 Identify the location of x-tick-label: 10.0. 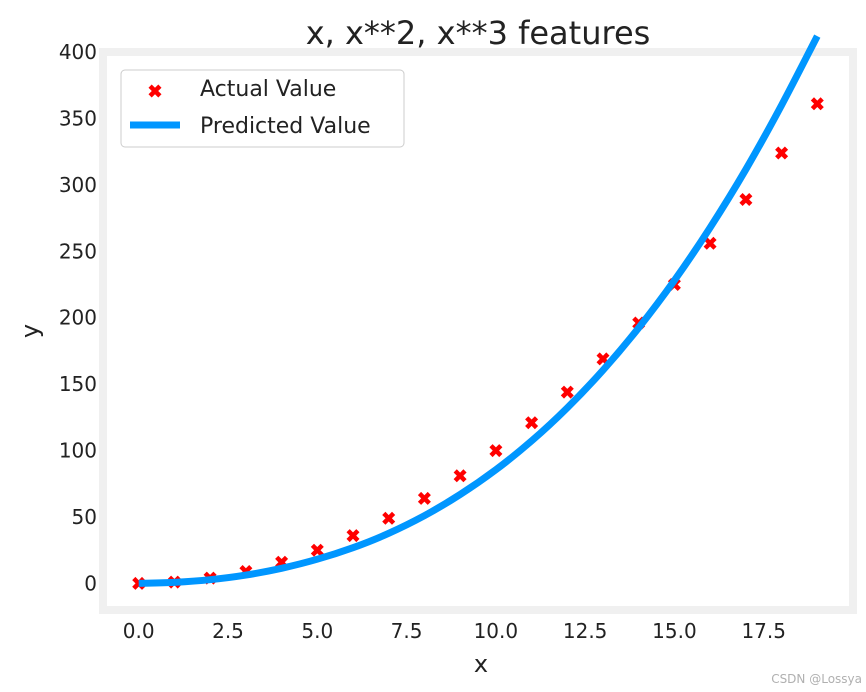
(496, 631).